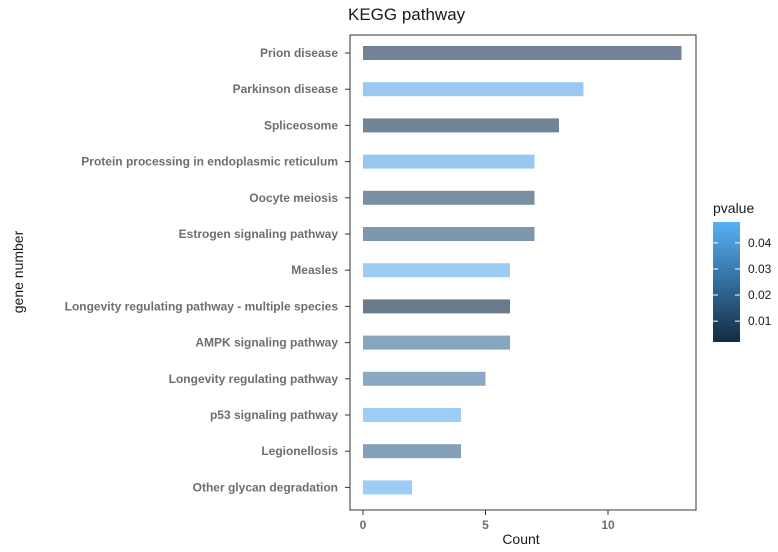  What do you see at coordinates (760, 269) in the screenshot?
I see `legend-tick-label-1: 0.03` at bounding box center [760, 269].